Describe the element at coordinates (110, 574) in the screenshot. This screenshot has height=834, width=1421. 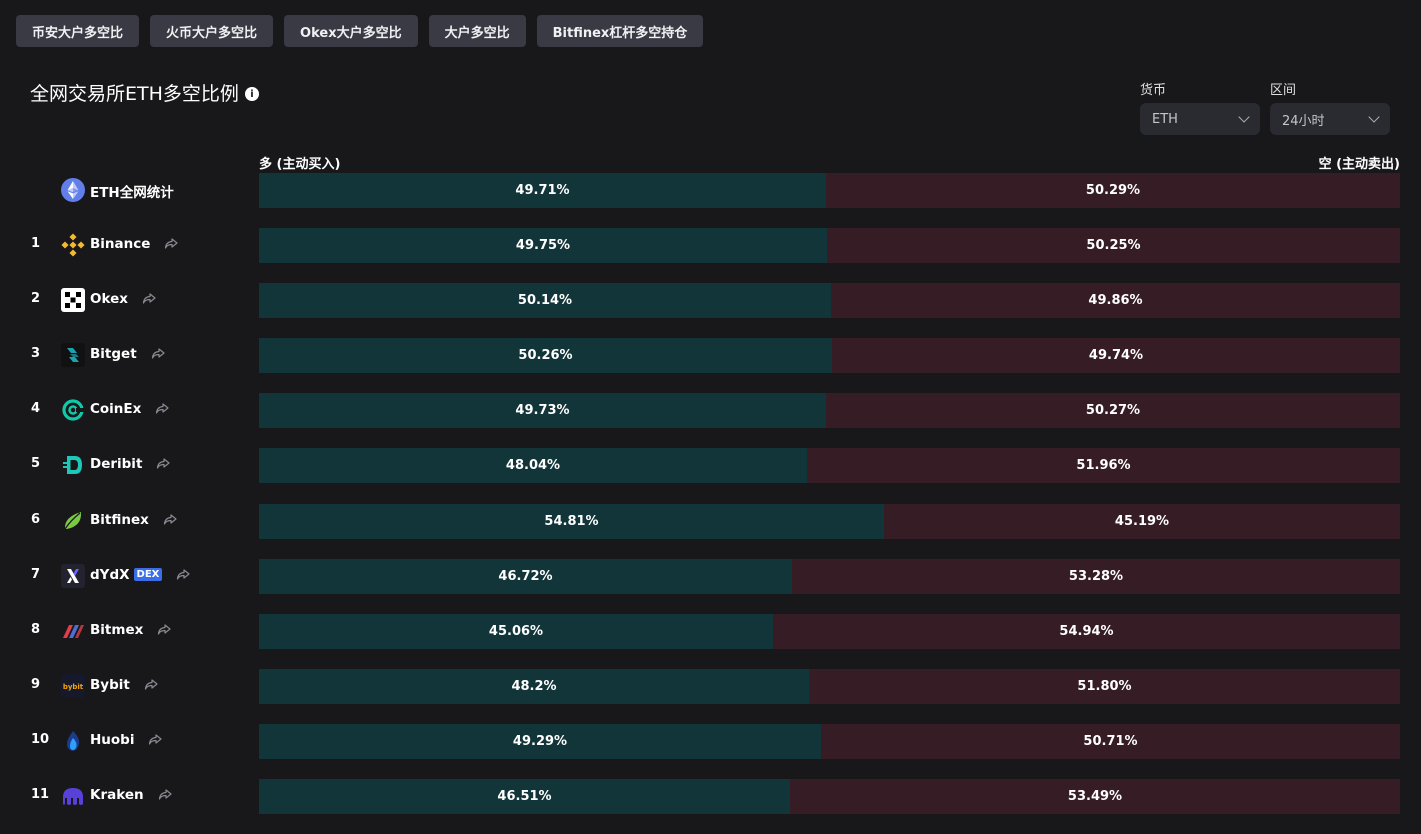
I see `exchange-name-text: dYdX` at that location.